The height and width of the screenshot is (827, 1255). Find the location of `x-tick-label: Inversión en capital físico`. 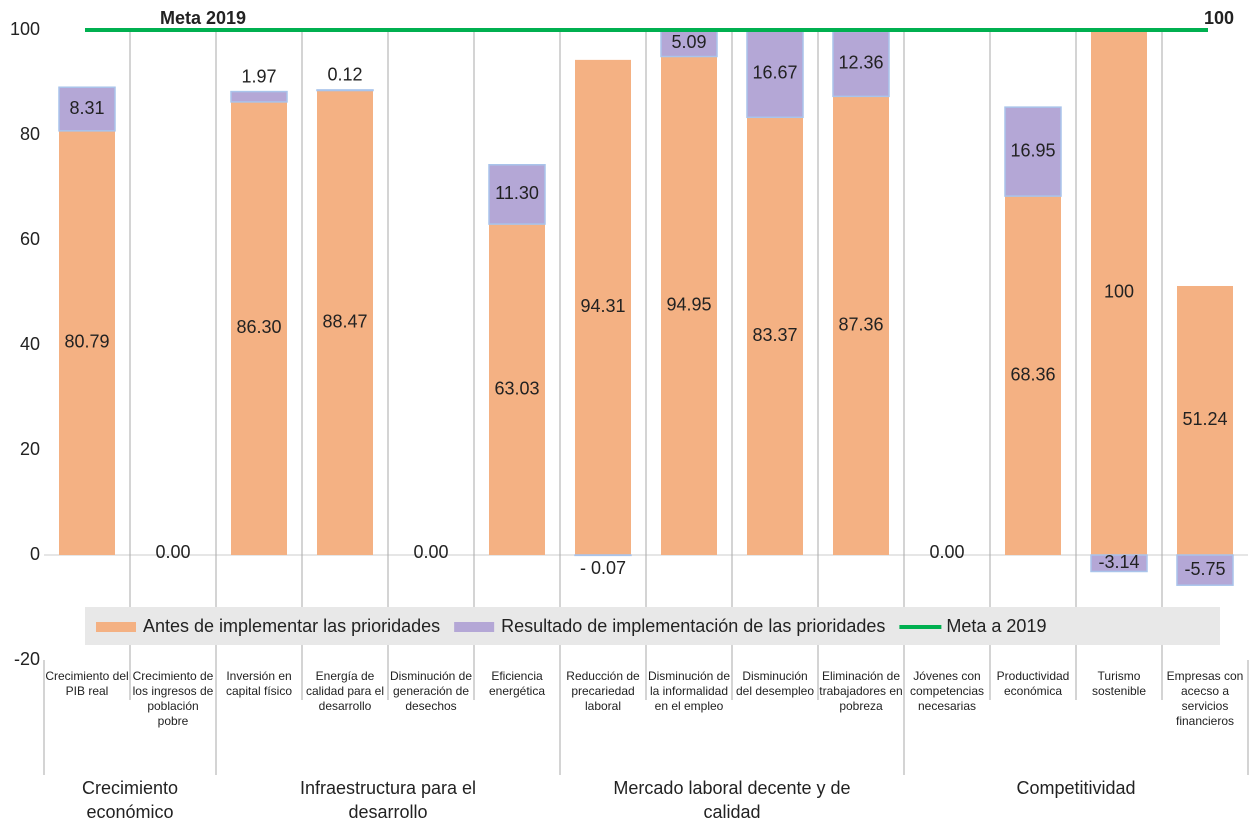

x-tick-label: Inversión en capital físico is located at coordinates (259, 683).